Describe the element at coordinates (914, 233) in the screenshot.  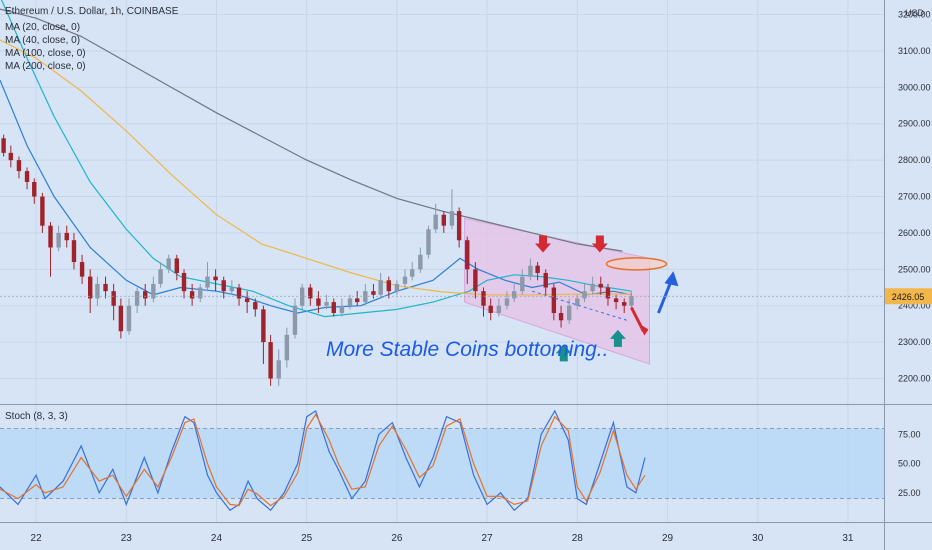
I see `price-tick-label-4: 2600.00` at that location.